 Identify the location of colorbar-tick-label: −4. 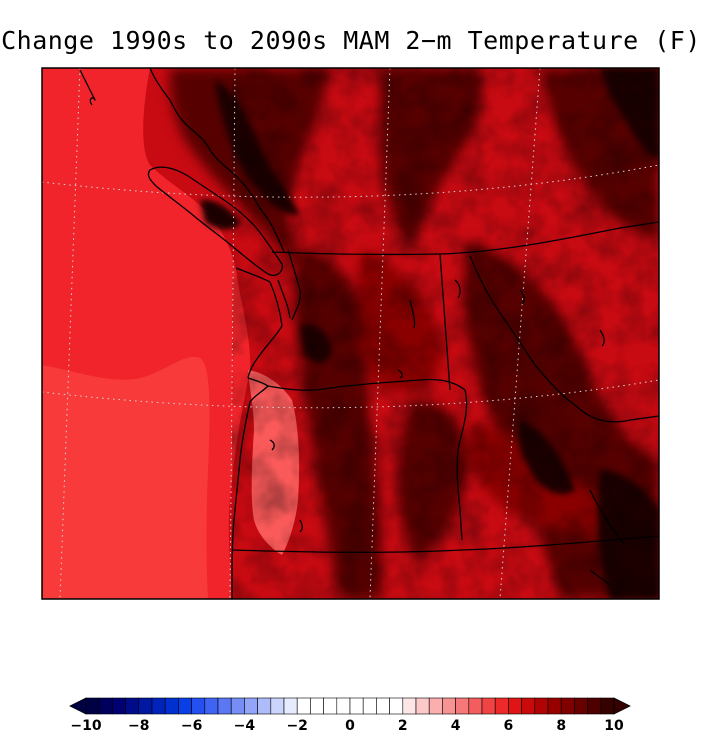
(245, 726).